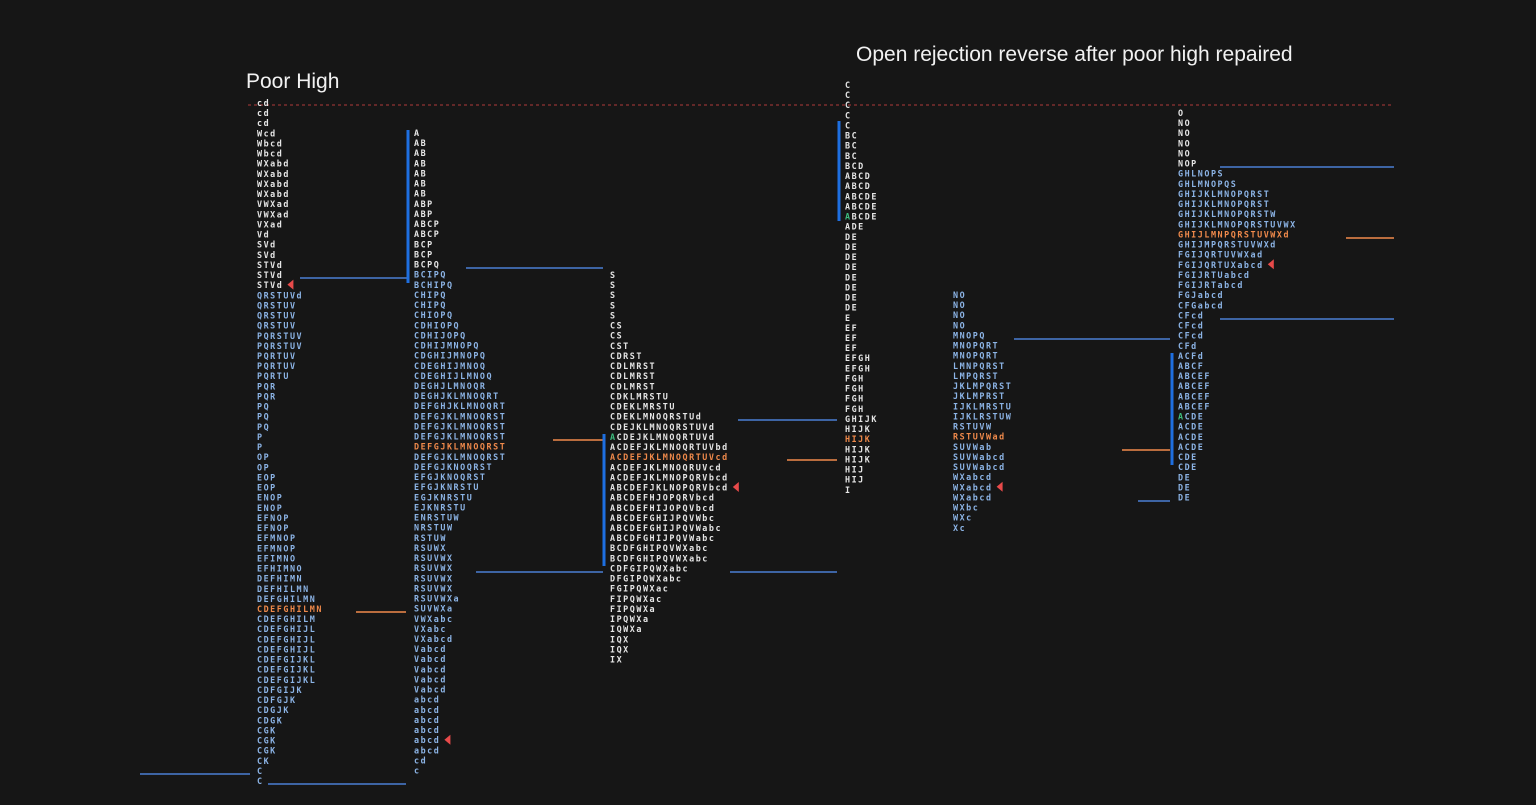  I want to click on tpo-row: ACDEFJKLMNOQRUVcd, so click(666, 467).